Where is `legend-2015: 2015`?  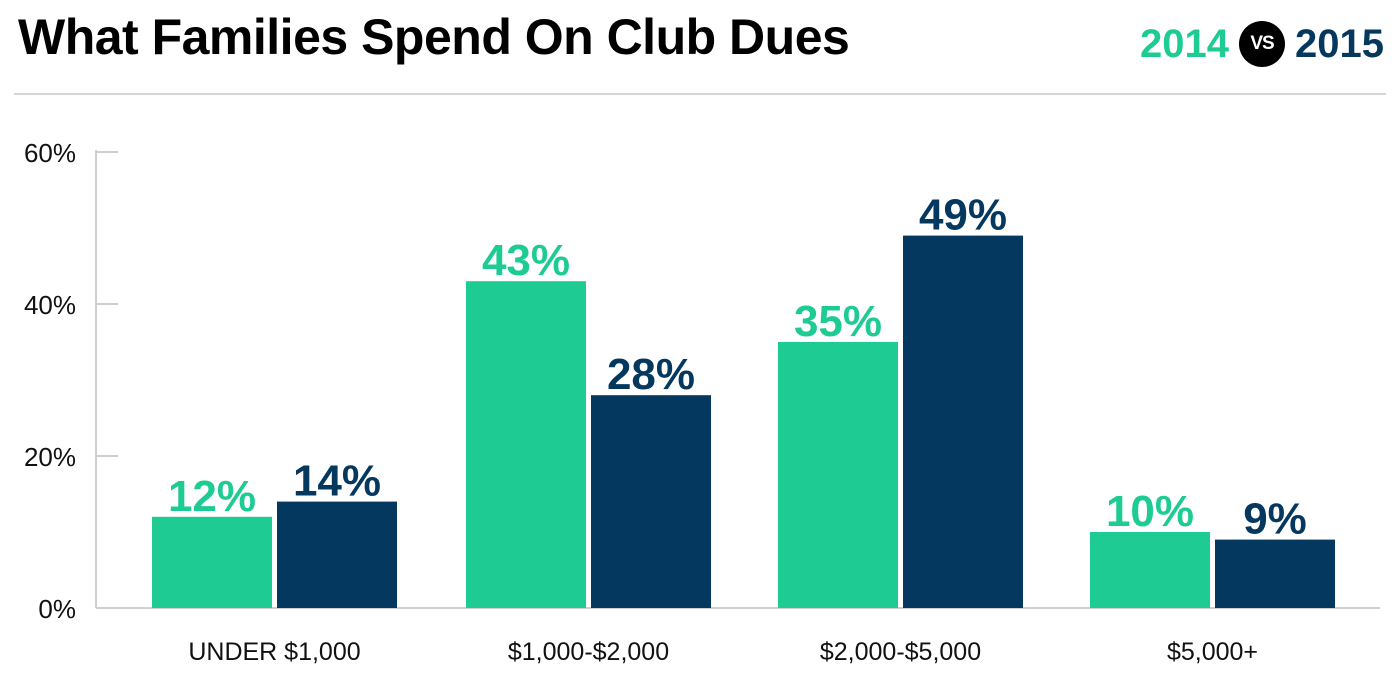 legend-2015: 2015 is located at coordinates (1339, 43).